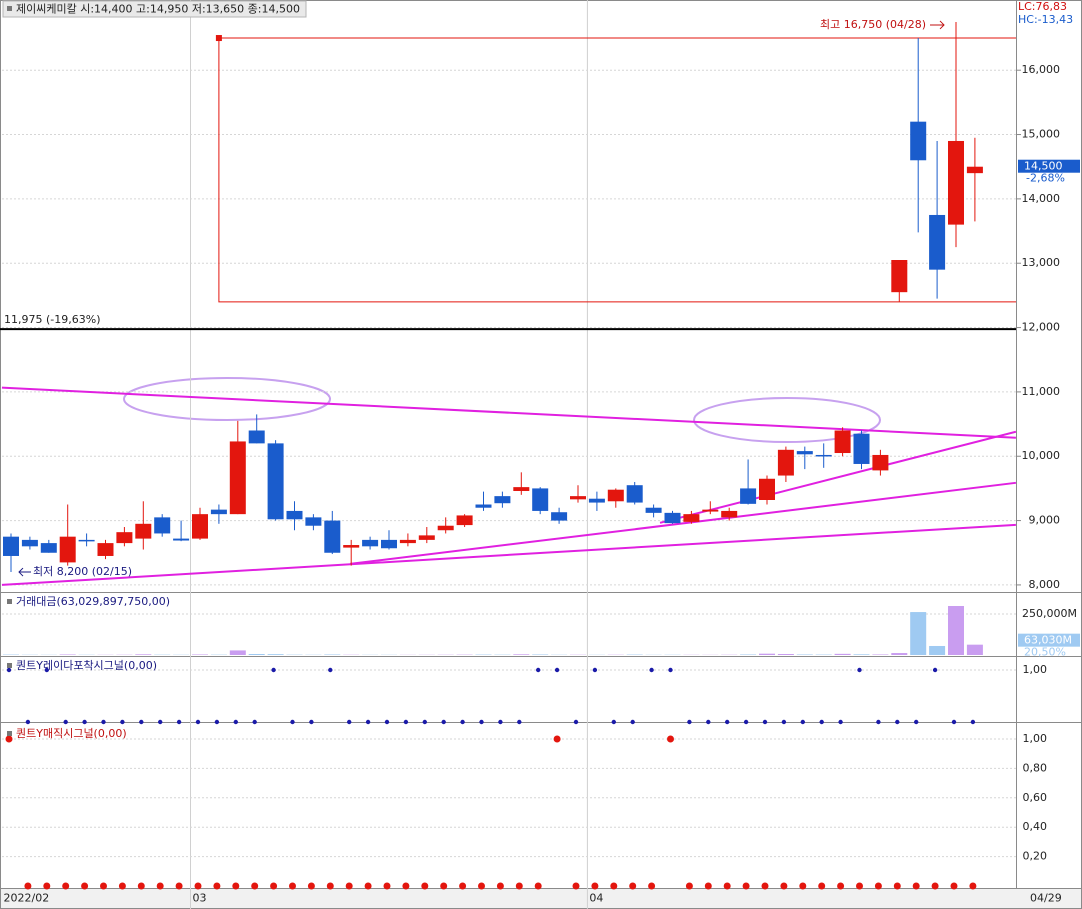 This screenshot has height=909, width=1082. Describe the element at coordinates (82, 571) in the screenshot. I see `low-annotation: 최저 8,200 (02/15)` at that location.